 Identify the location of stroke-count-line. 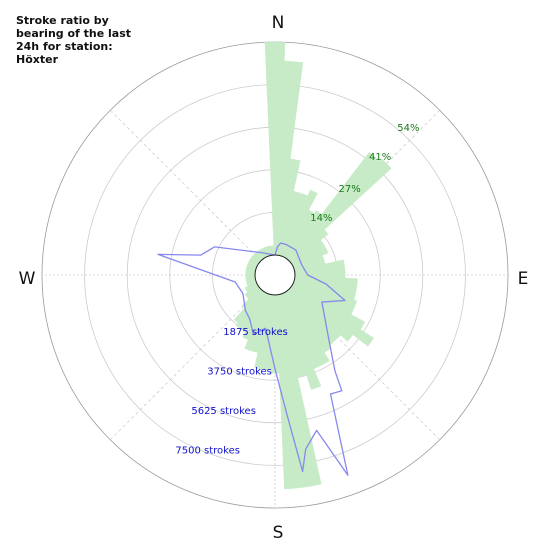
(253, 359).